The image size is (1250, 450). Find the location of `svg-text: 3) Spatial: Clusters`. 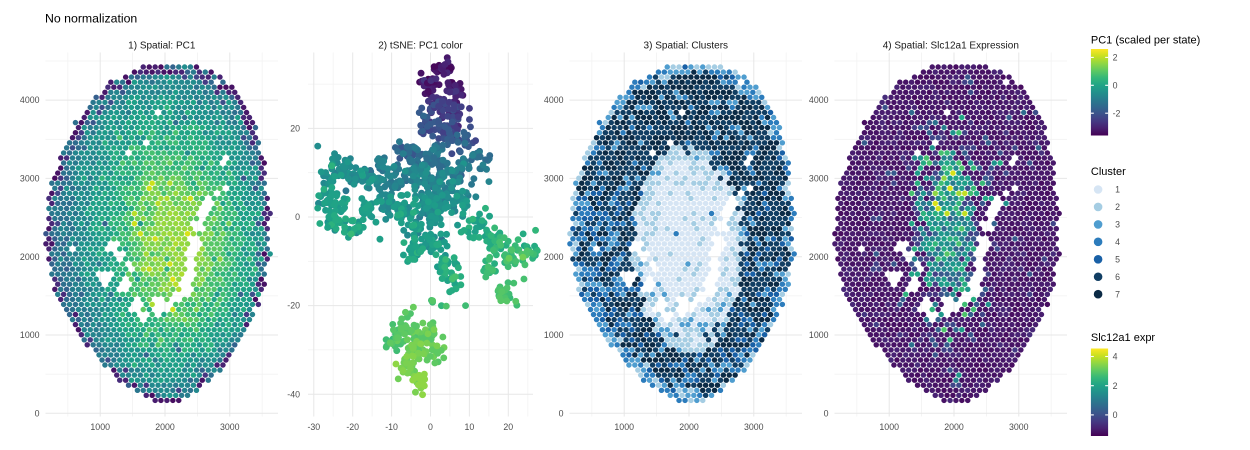

svg-text: 3) Spatial: Clusters is located at coordinates (686, 46).